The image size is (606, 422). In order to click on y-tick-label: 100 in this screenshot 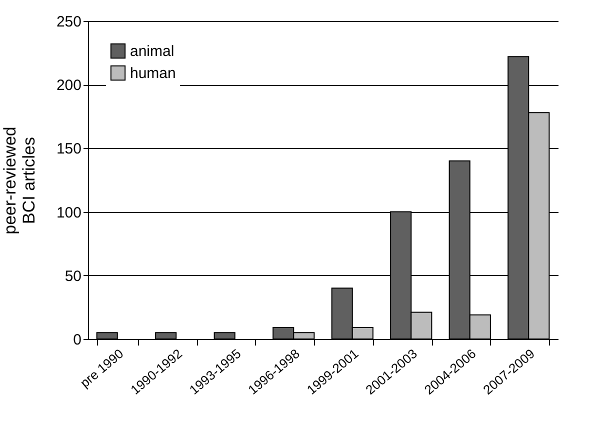, I will do `click(69, 213)`.